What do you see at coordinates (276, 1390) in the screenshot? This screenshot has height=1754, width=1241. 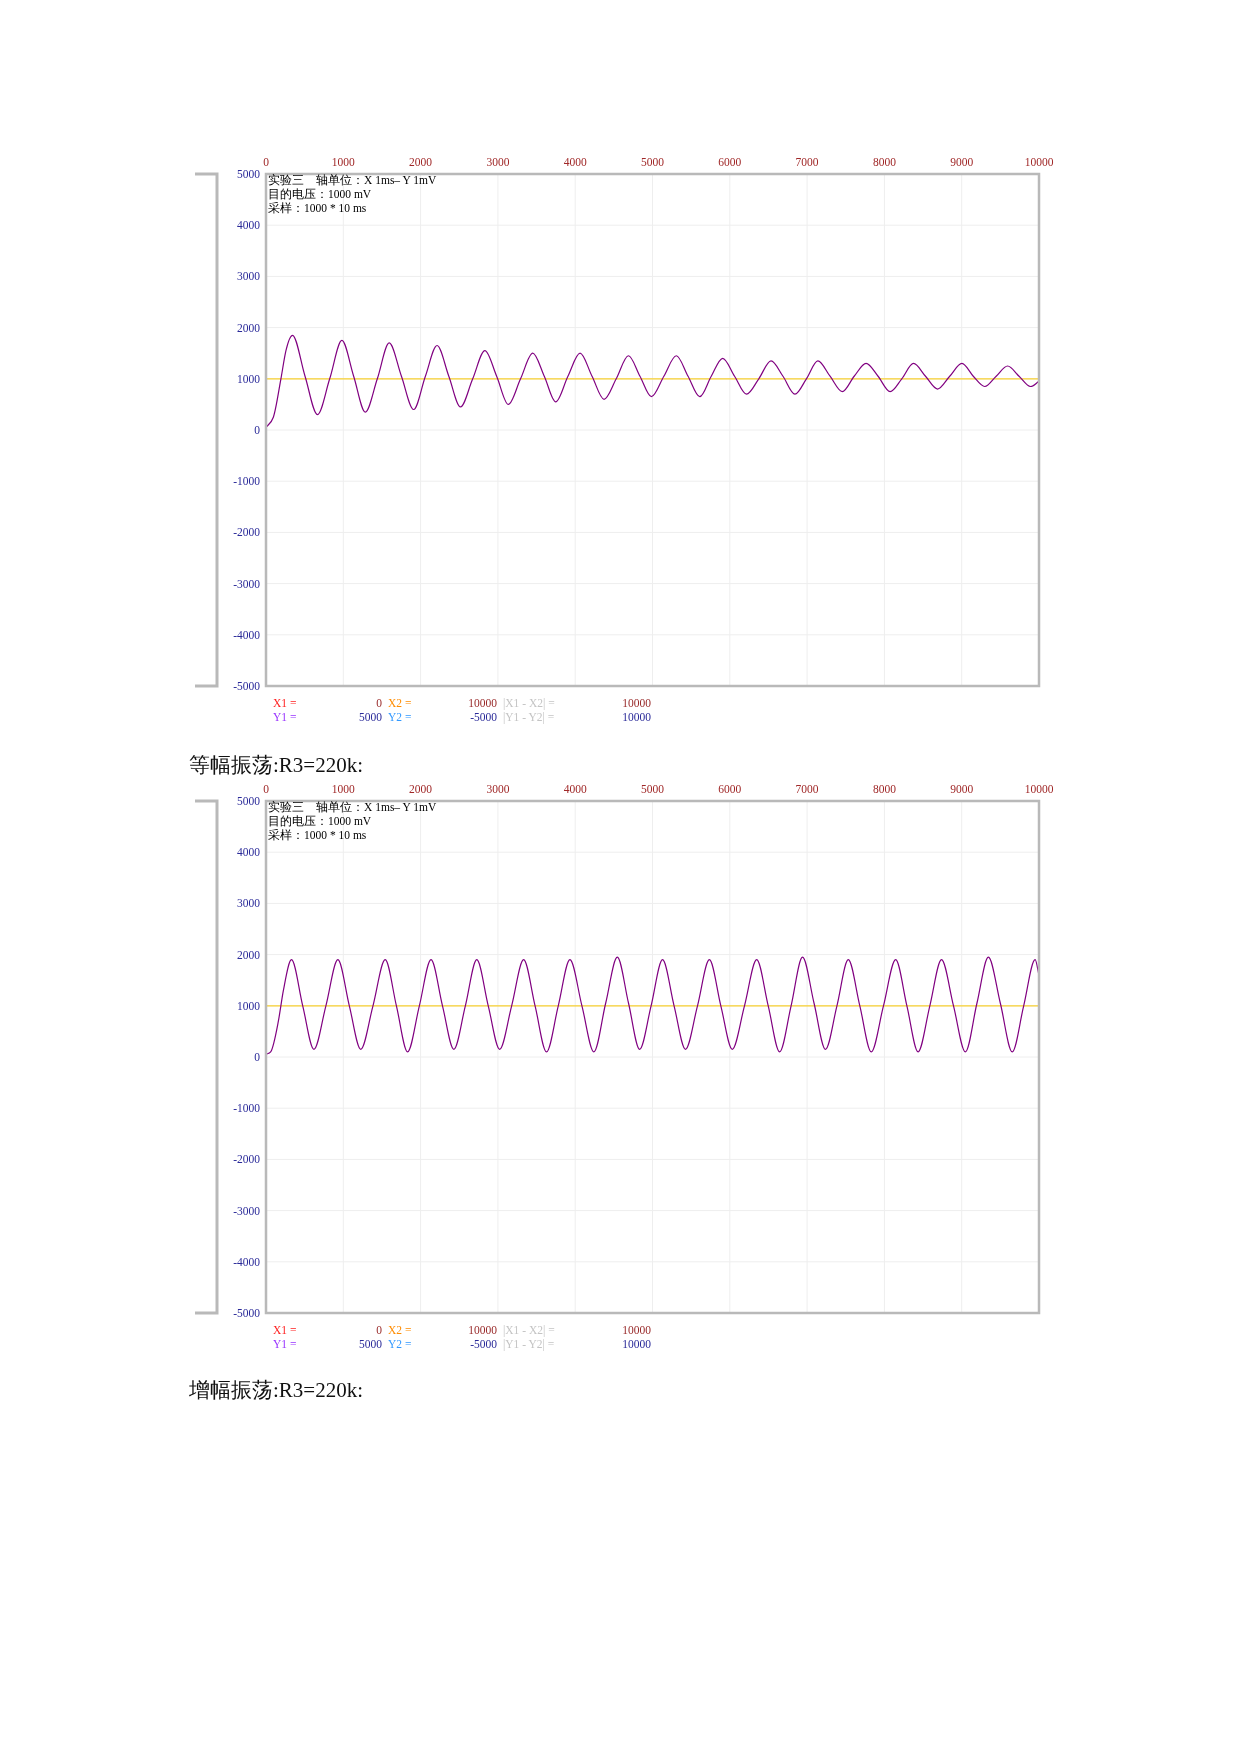 I see `text: 增幅振荡:R3=220k:` at bounding box center [276, 1390].